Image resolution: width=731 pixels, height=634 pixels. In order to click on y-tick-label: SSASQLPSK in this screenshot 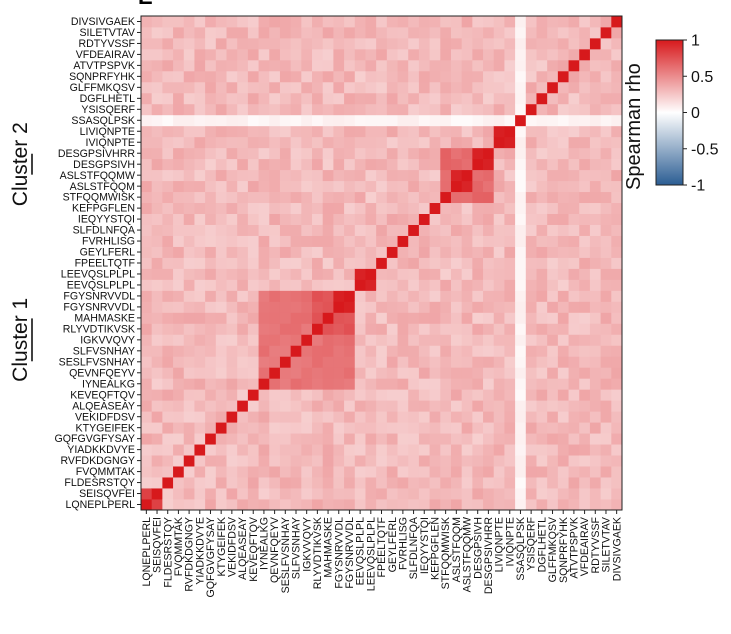, I will do `click(103, 121)`.